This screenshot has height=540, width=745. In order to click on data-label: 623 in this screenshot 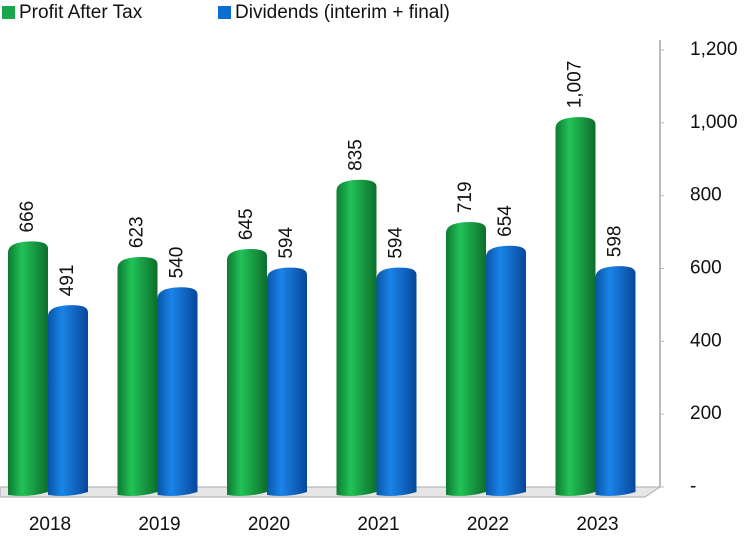, I will do `click(137, 232)`.